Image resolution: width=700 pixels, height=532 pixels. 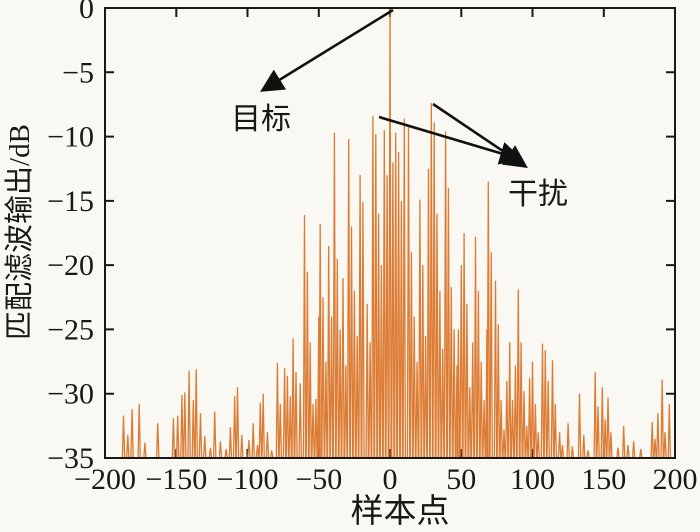 I want to click on y-tick-label: 0, so click(x=86, y=12).